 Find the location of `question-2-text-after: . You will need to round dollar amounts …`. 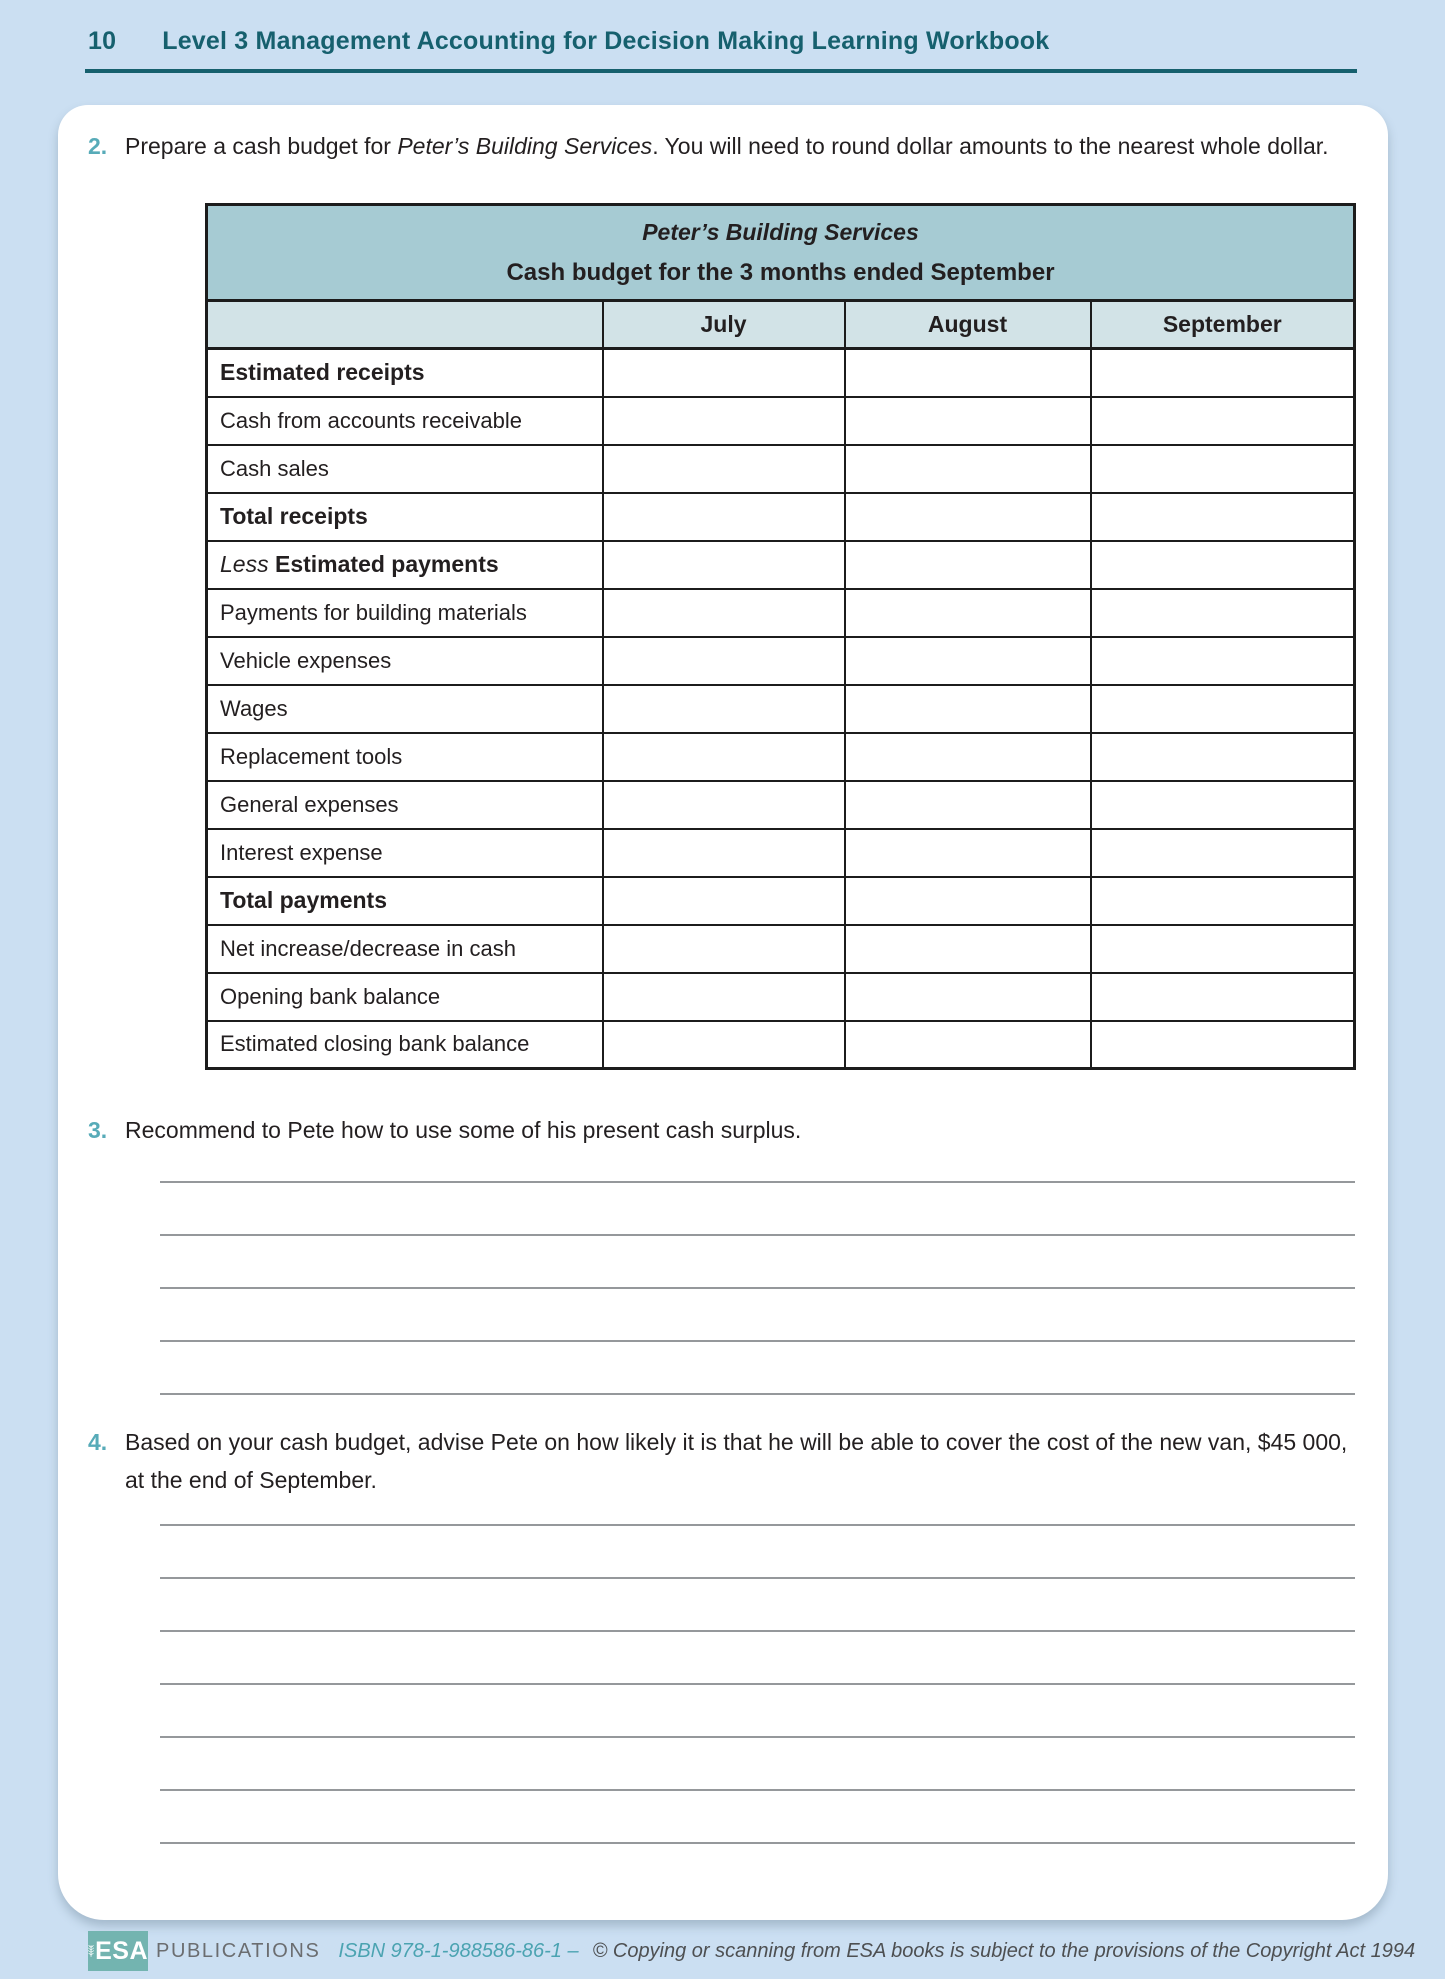

question-2-text-after: . You will need to round dollar amounts … is located at coordinates (990, 146).